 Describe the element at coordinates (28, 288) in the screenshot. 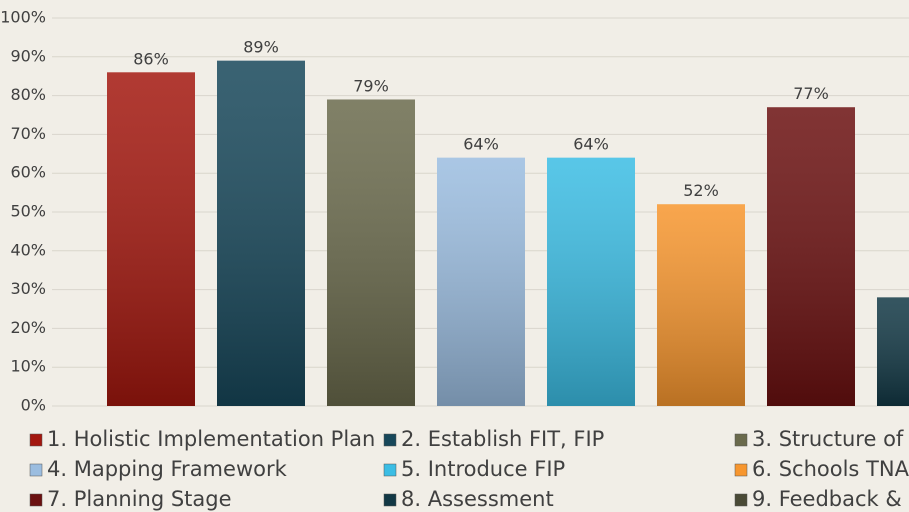

I see `y-tick-label: 30%` at that location.